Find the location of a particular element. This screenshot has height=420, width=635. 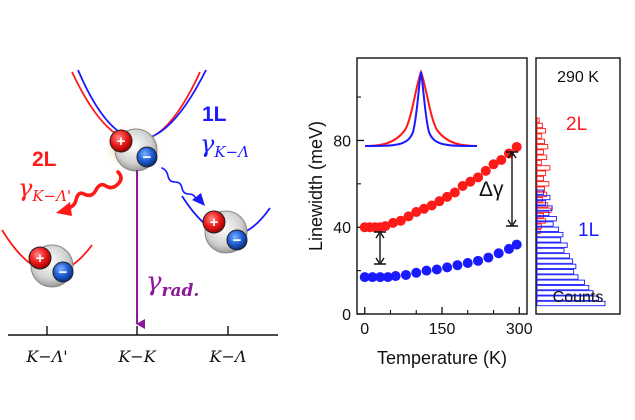

wavy-arrow-red-head is located at coordinates (64, 209).